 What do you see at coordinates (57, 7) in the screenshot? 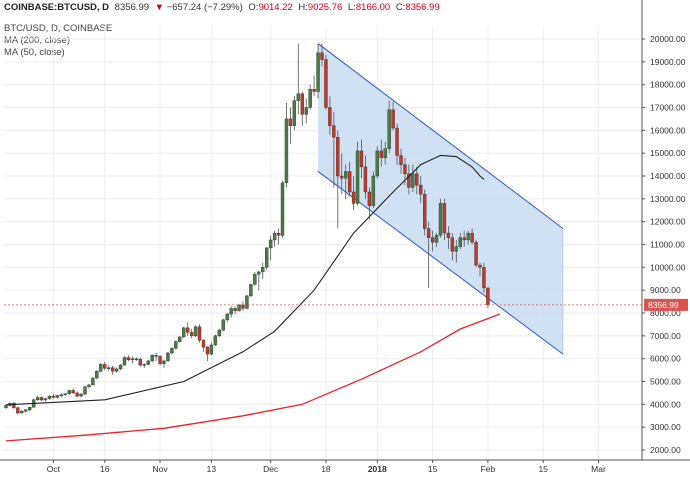
I see `symbol-label: COINBASE:BTCUSD, D` at bounding box center [57, 7].